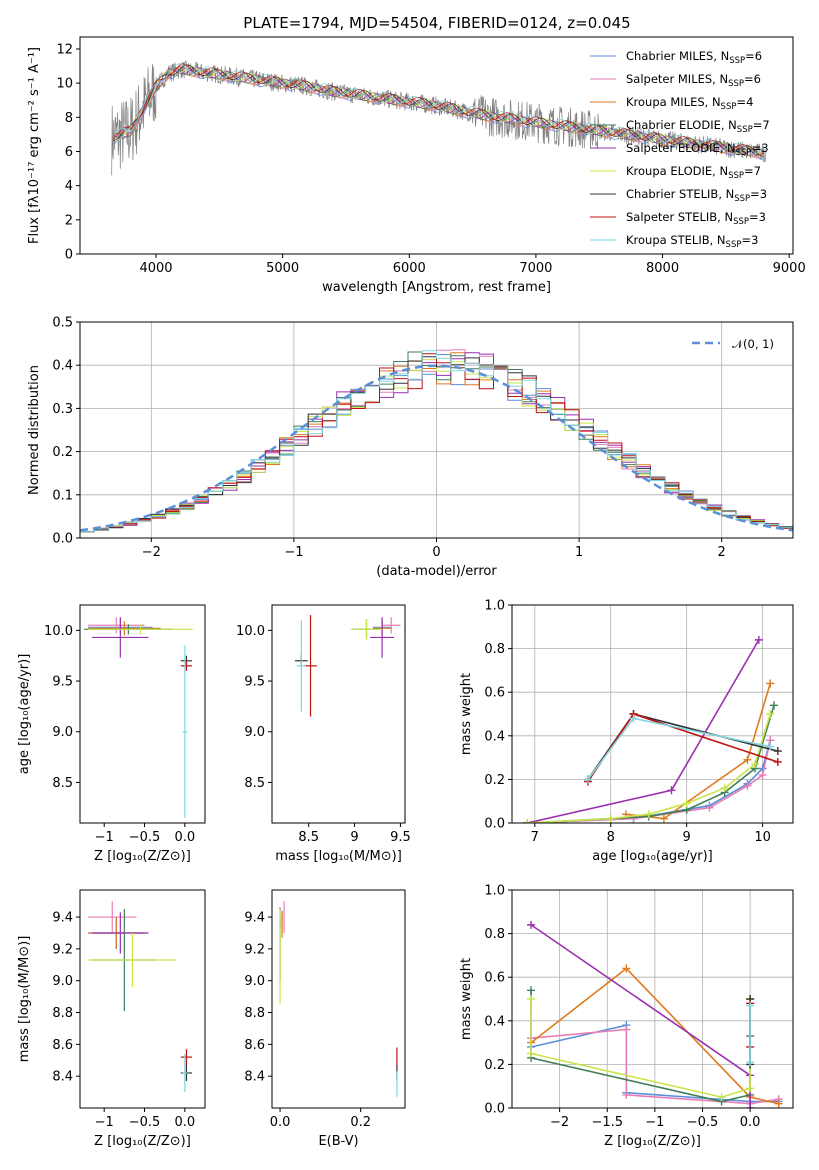 Image resolution: width=819 pixels, height=1170 pixels. Describe the element at coordinates (409, 268) in the screenshot. I see `x-tick-label: 6000` at that location.